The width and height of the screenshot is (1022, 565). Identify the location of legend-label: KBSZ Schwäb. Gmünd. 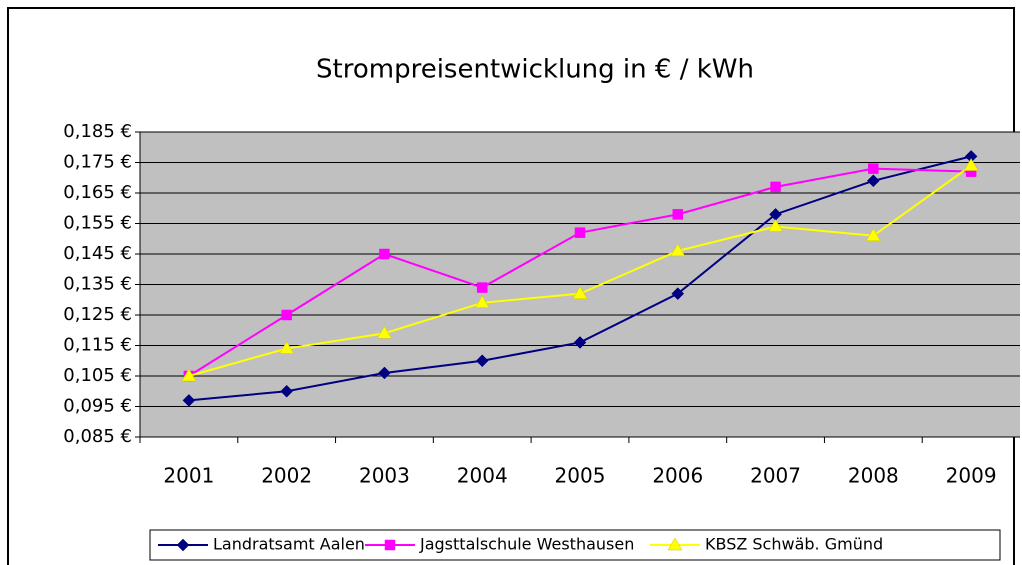
(794, 544).